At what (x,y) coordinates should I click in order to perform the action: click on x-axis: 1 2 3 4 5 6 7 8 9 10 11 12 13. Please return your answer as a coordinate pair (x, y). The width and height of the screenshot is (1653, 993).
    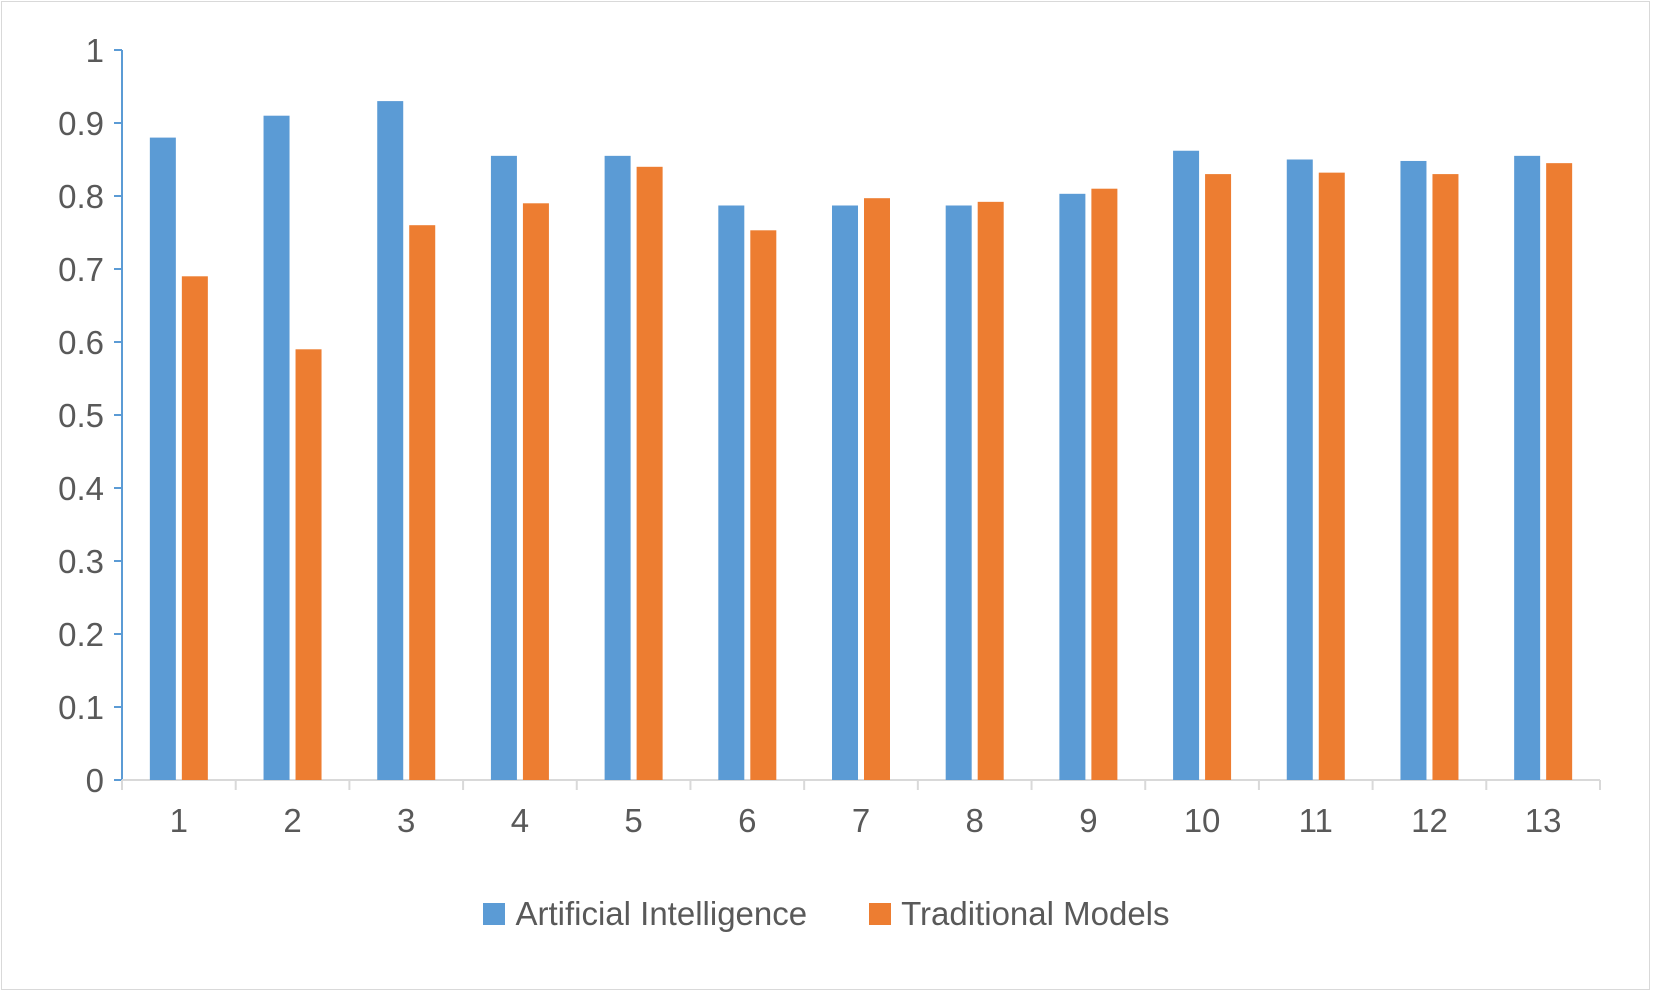
    Looking at the image, I should click on (861, 809).